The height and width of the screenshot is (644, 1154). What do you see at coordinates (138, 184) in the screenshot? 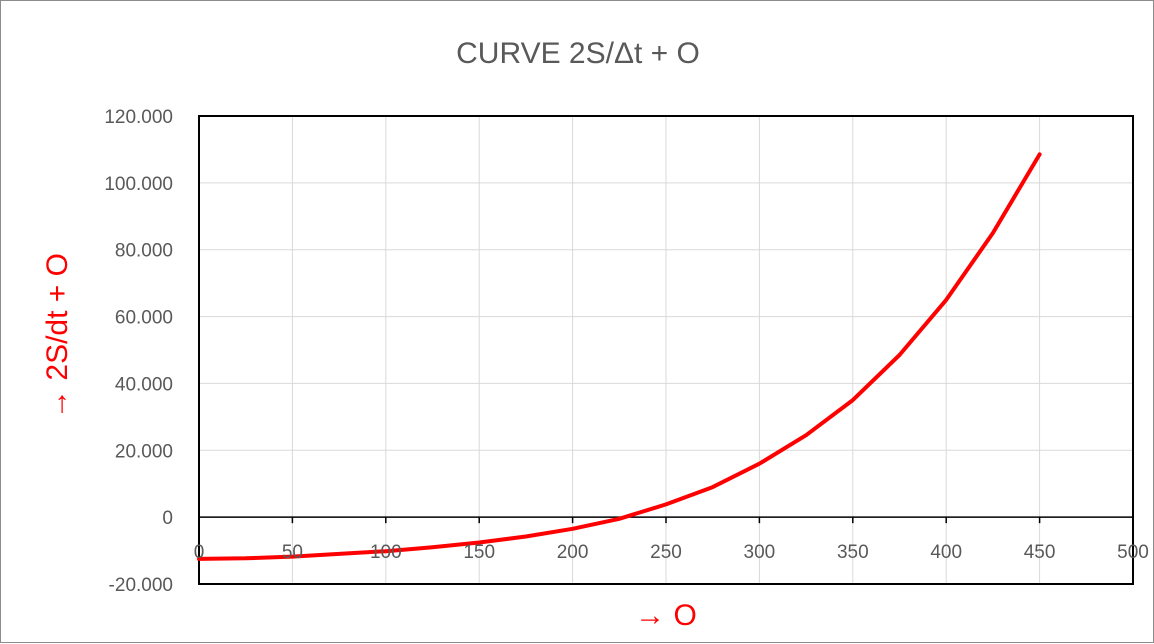
I see `y-tick-label: 100.000` at bounding box center [138, 184].